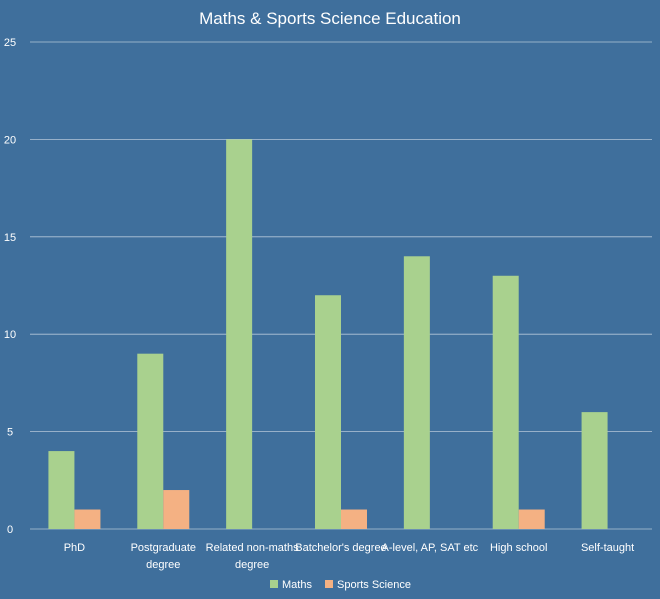  What do you see at coordinates (607, 548) in the screenshot?
I see `x-tick-label: Self-taught` at bounding box center [607, 548].